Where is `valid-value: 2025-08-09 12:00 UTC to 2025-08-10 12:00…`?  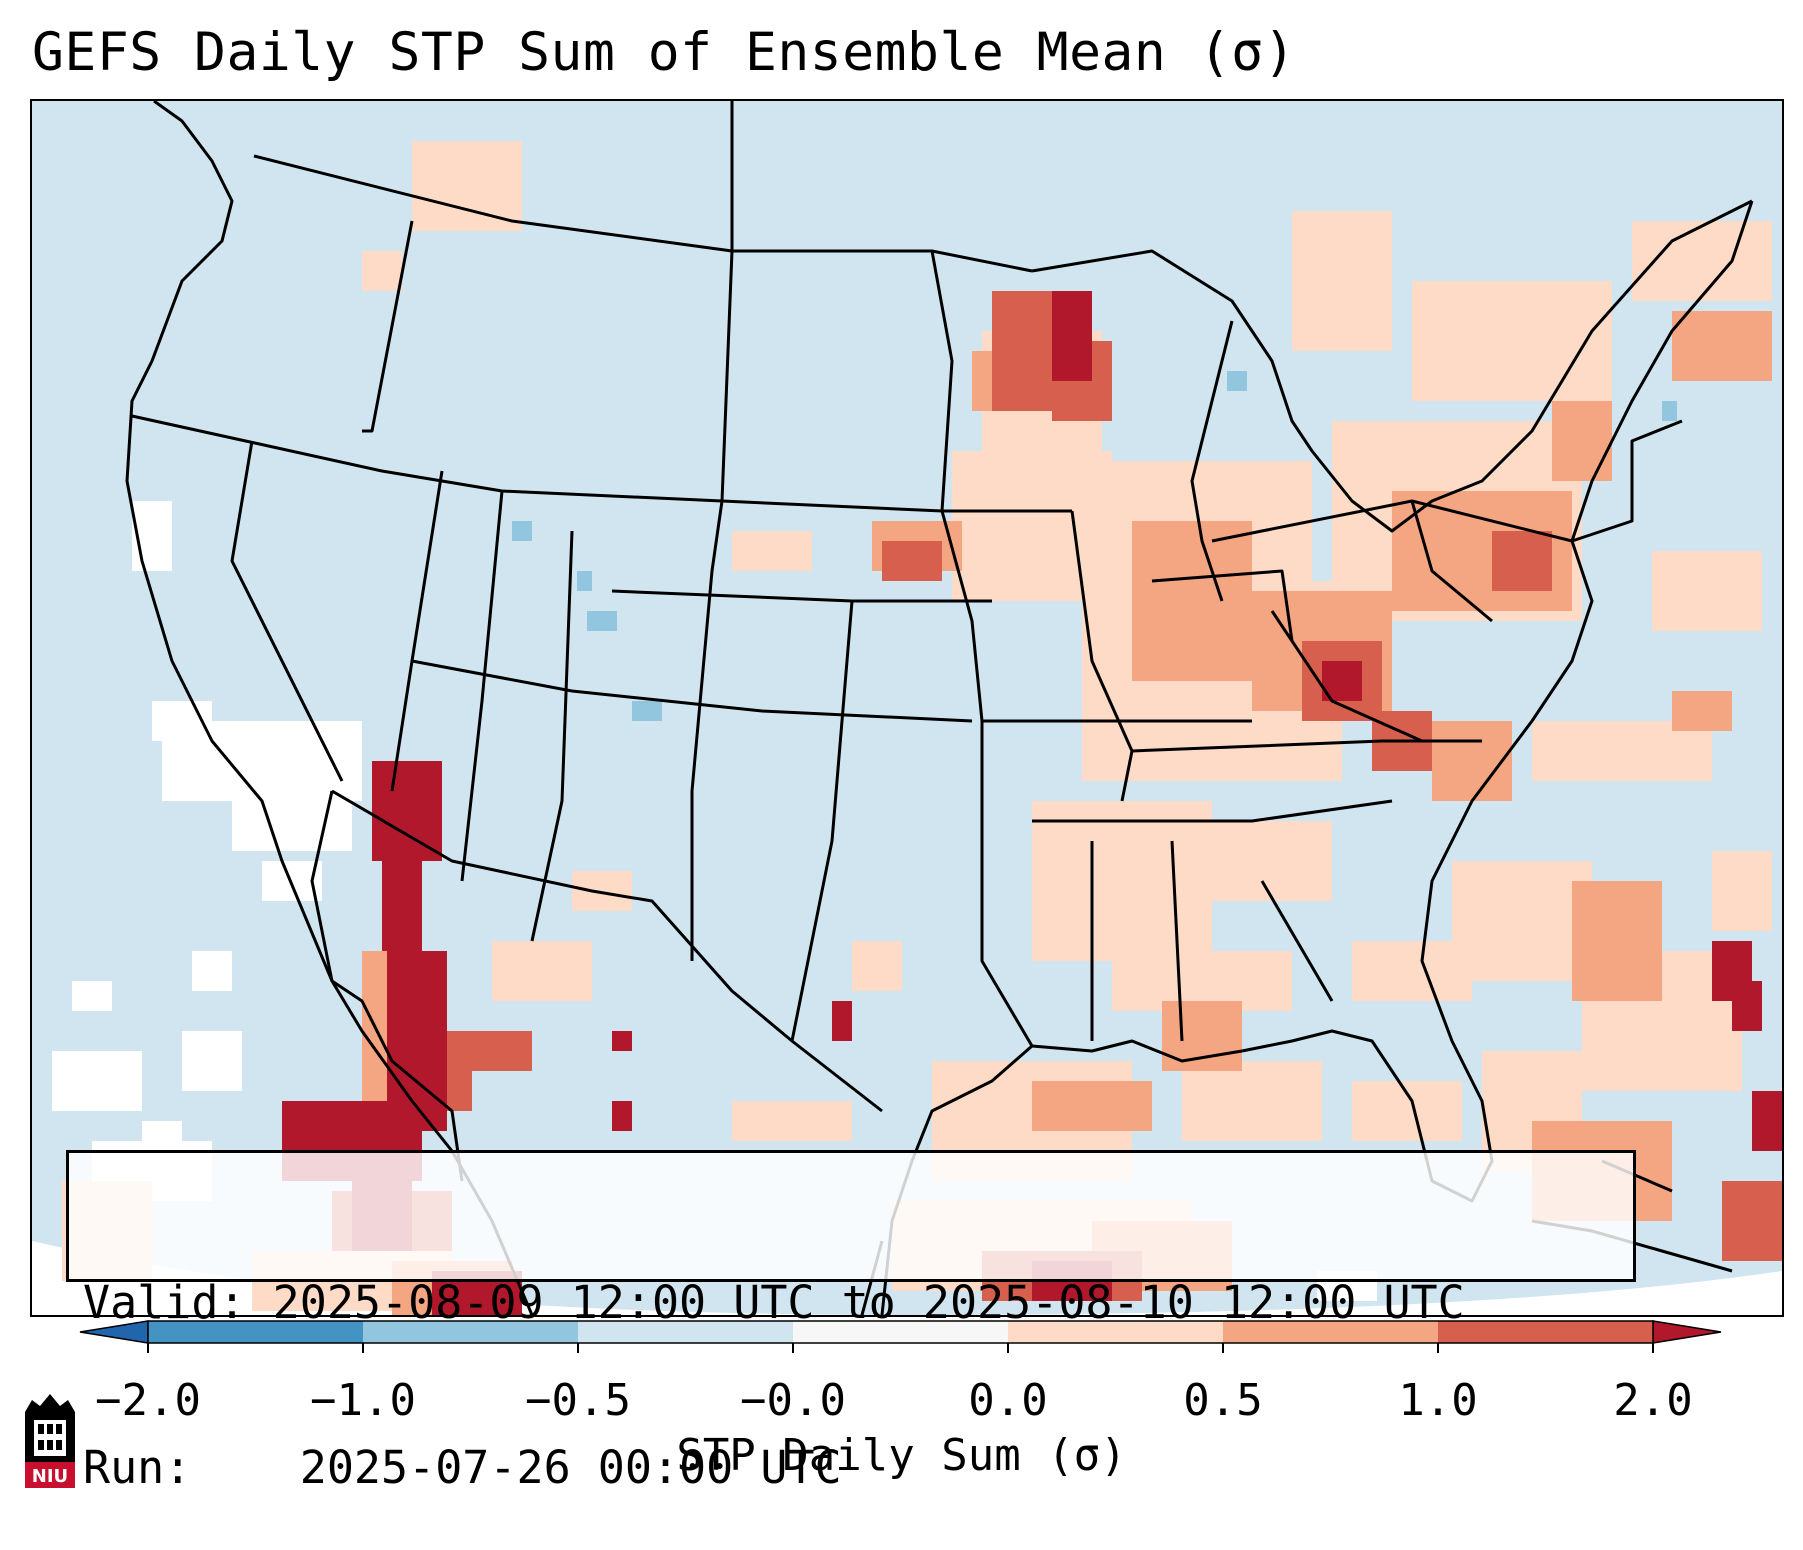 valid-value: 2025-08-09 12:00 UTC to 2025-08-10 12:00… is located at coordinates (868, 1302).